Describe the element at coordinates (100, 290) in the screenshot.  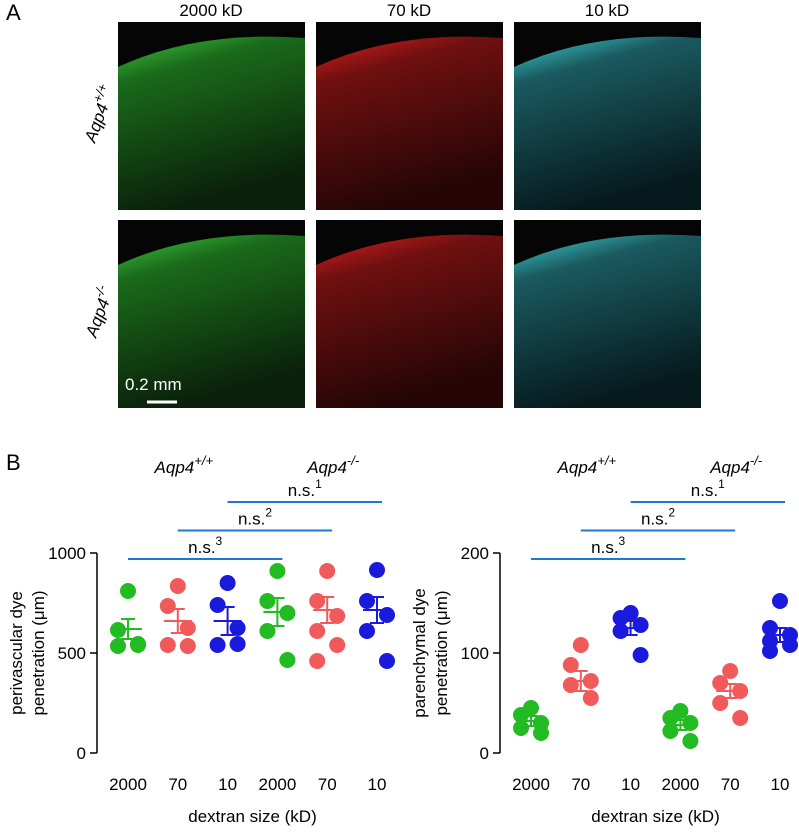
I see `row-label-sup: -/-` at that location.